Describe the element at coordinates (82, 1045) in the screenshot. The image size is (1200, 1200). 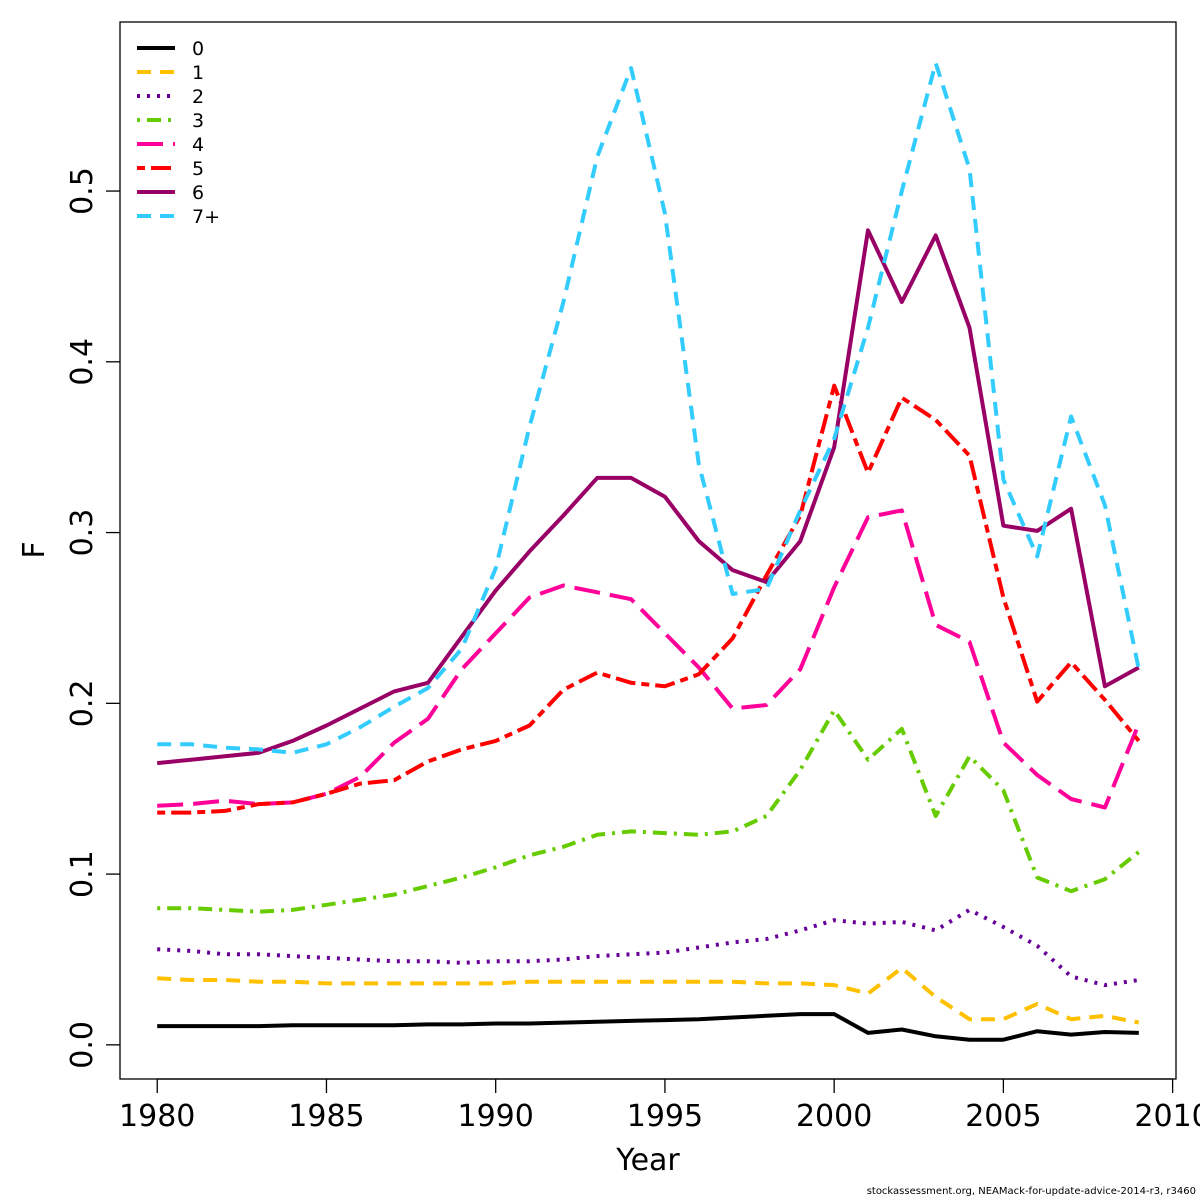
I see `y-tick-label: 0.0` at that location.